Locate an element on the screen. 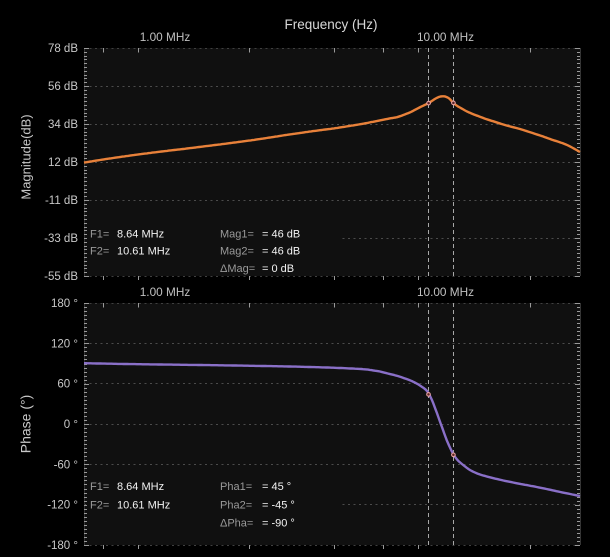 Image resolution: width=610 pixels, height=557 pixels. svg-text: -180 ° is located at coordinates (62, 546).